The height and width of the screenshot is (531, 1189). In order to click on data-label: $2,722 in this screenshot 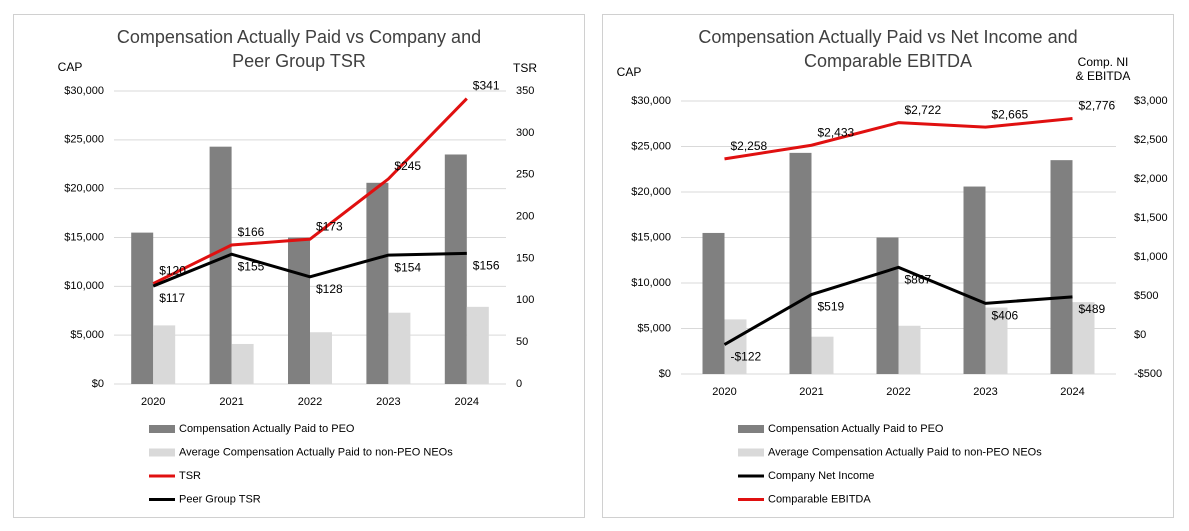, I will do `click(923, 110)`.